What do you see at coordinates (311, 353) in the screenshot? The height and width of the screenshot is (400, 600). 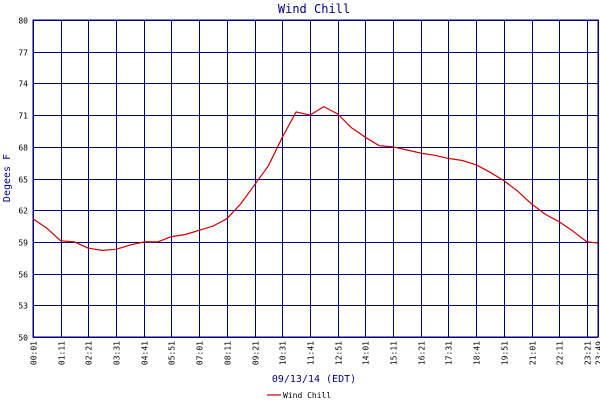 I see `x-tick-label: 11:41` at bounding box center [311, 353].